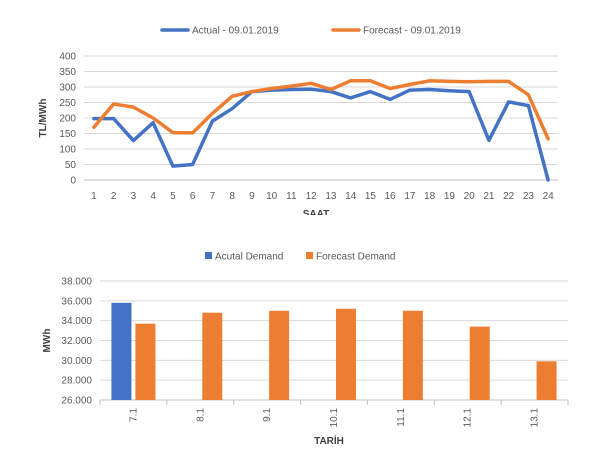 The image size is (593, 455). What do you see at coordinates (134, 196) in the screenshot?
I see `x-tick-label: 3` at bounding box center [134, 196].